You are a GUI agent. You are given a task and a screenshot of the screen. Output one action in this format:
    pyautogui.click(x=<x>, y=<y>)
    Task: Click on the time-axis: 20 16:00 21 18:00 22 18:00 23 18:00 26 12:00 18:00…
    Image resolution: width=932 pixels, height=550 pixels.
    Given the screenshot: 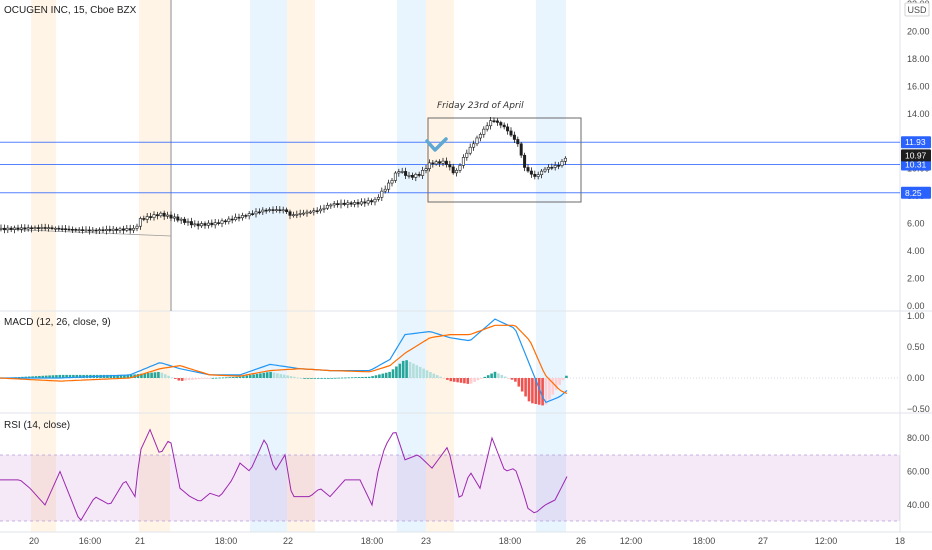 What is the action you would take?
    pyautogui.click(x=467, y=541)
    